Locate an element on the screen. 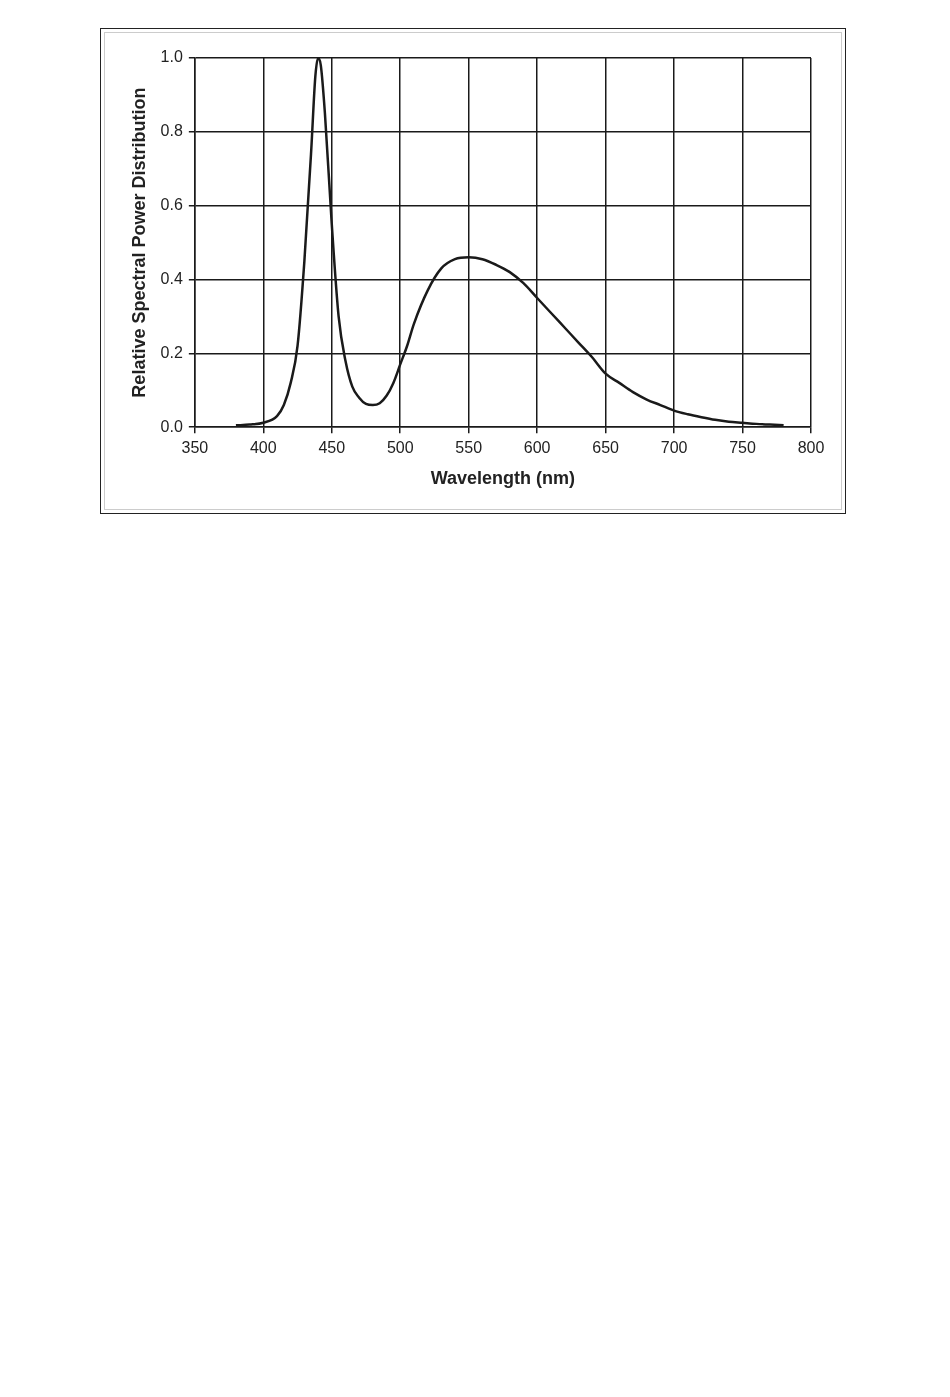  y-tick-label: 0.4 is located at coordinates (171, 278).